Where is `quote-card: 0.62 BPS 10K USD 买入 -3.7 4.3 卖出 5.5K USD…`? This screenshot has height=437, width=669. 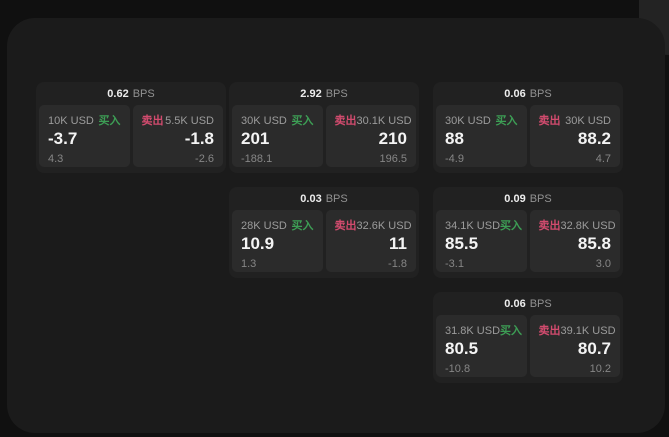 quote-card: 0.62 BPS 10K USD 买入 -3.7 4.3 卖出 5.5K USD… is located at coordinates (131, 127).